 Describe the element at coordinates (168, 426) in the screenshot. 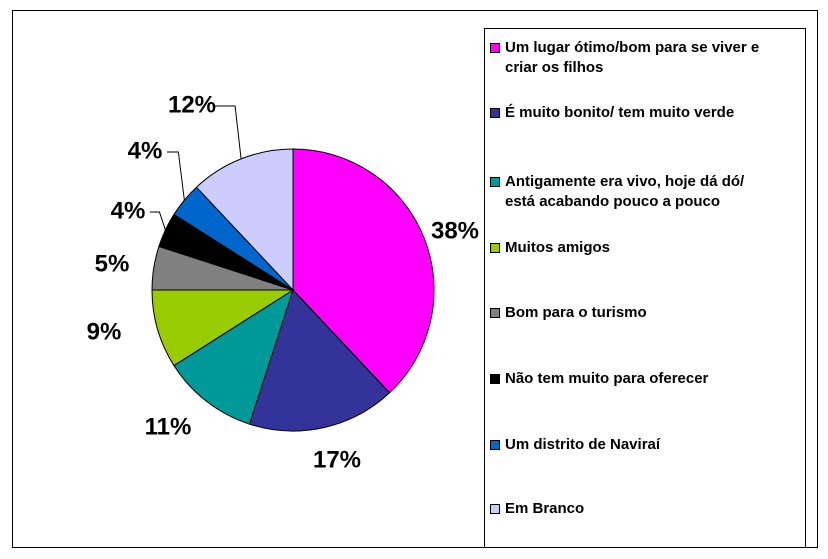

I see `data-label: 11%` at that location.